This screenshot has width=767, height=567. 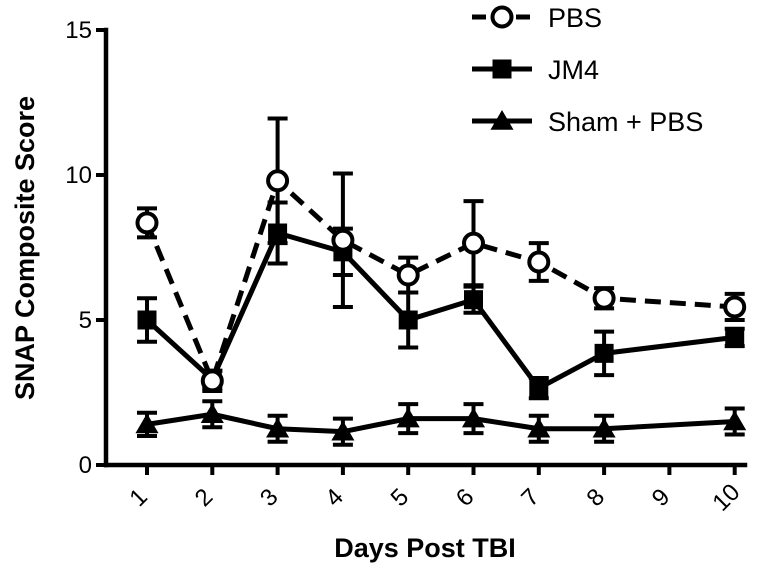 What do you see at coordinates (726, 498) in the screenshot?
I see `x-tick-label: 10` at bounding box center [726, 498].